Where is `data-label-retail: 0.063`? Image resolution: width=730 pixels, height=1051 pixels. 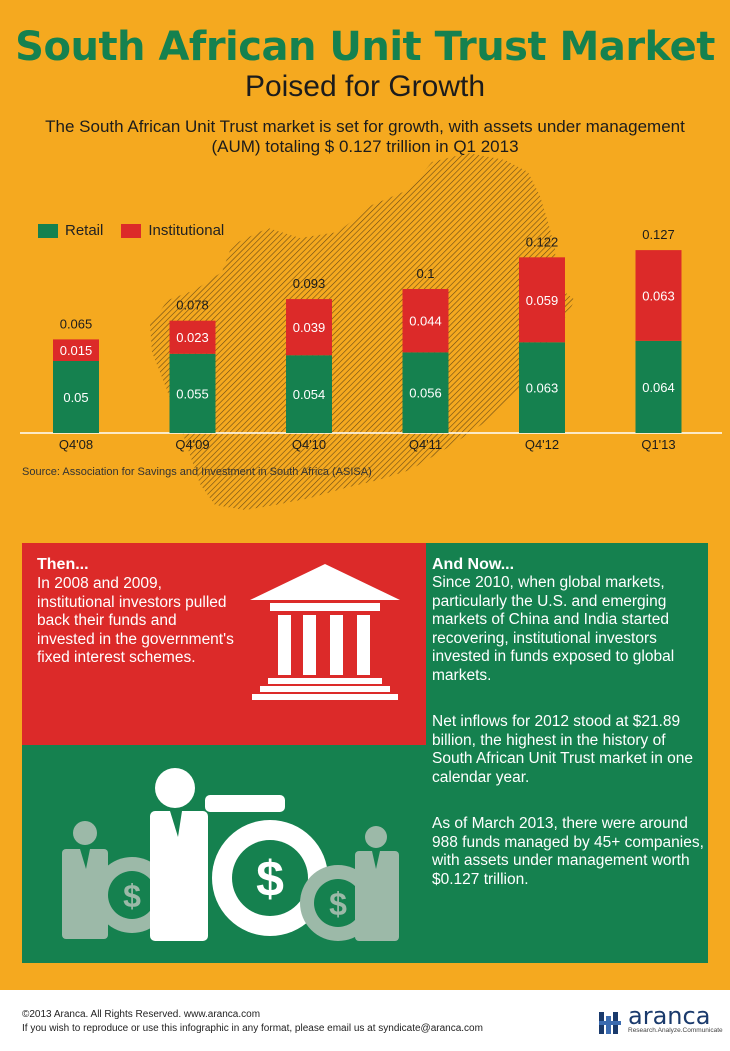 data-label-retail: 0.063 is located at coordinates (542, 388).